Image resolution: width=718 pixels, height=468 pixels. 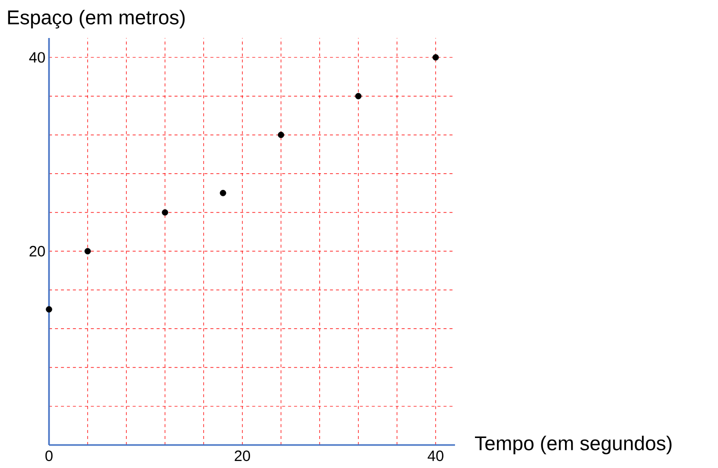 What do you see at coordinates (49, 456) in the screenshot?
I see `x-tick-label: 0` at bounding box center [49, 456].